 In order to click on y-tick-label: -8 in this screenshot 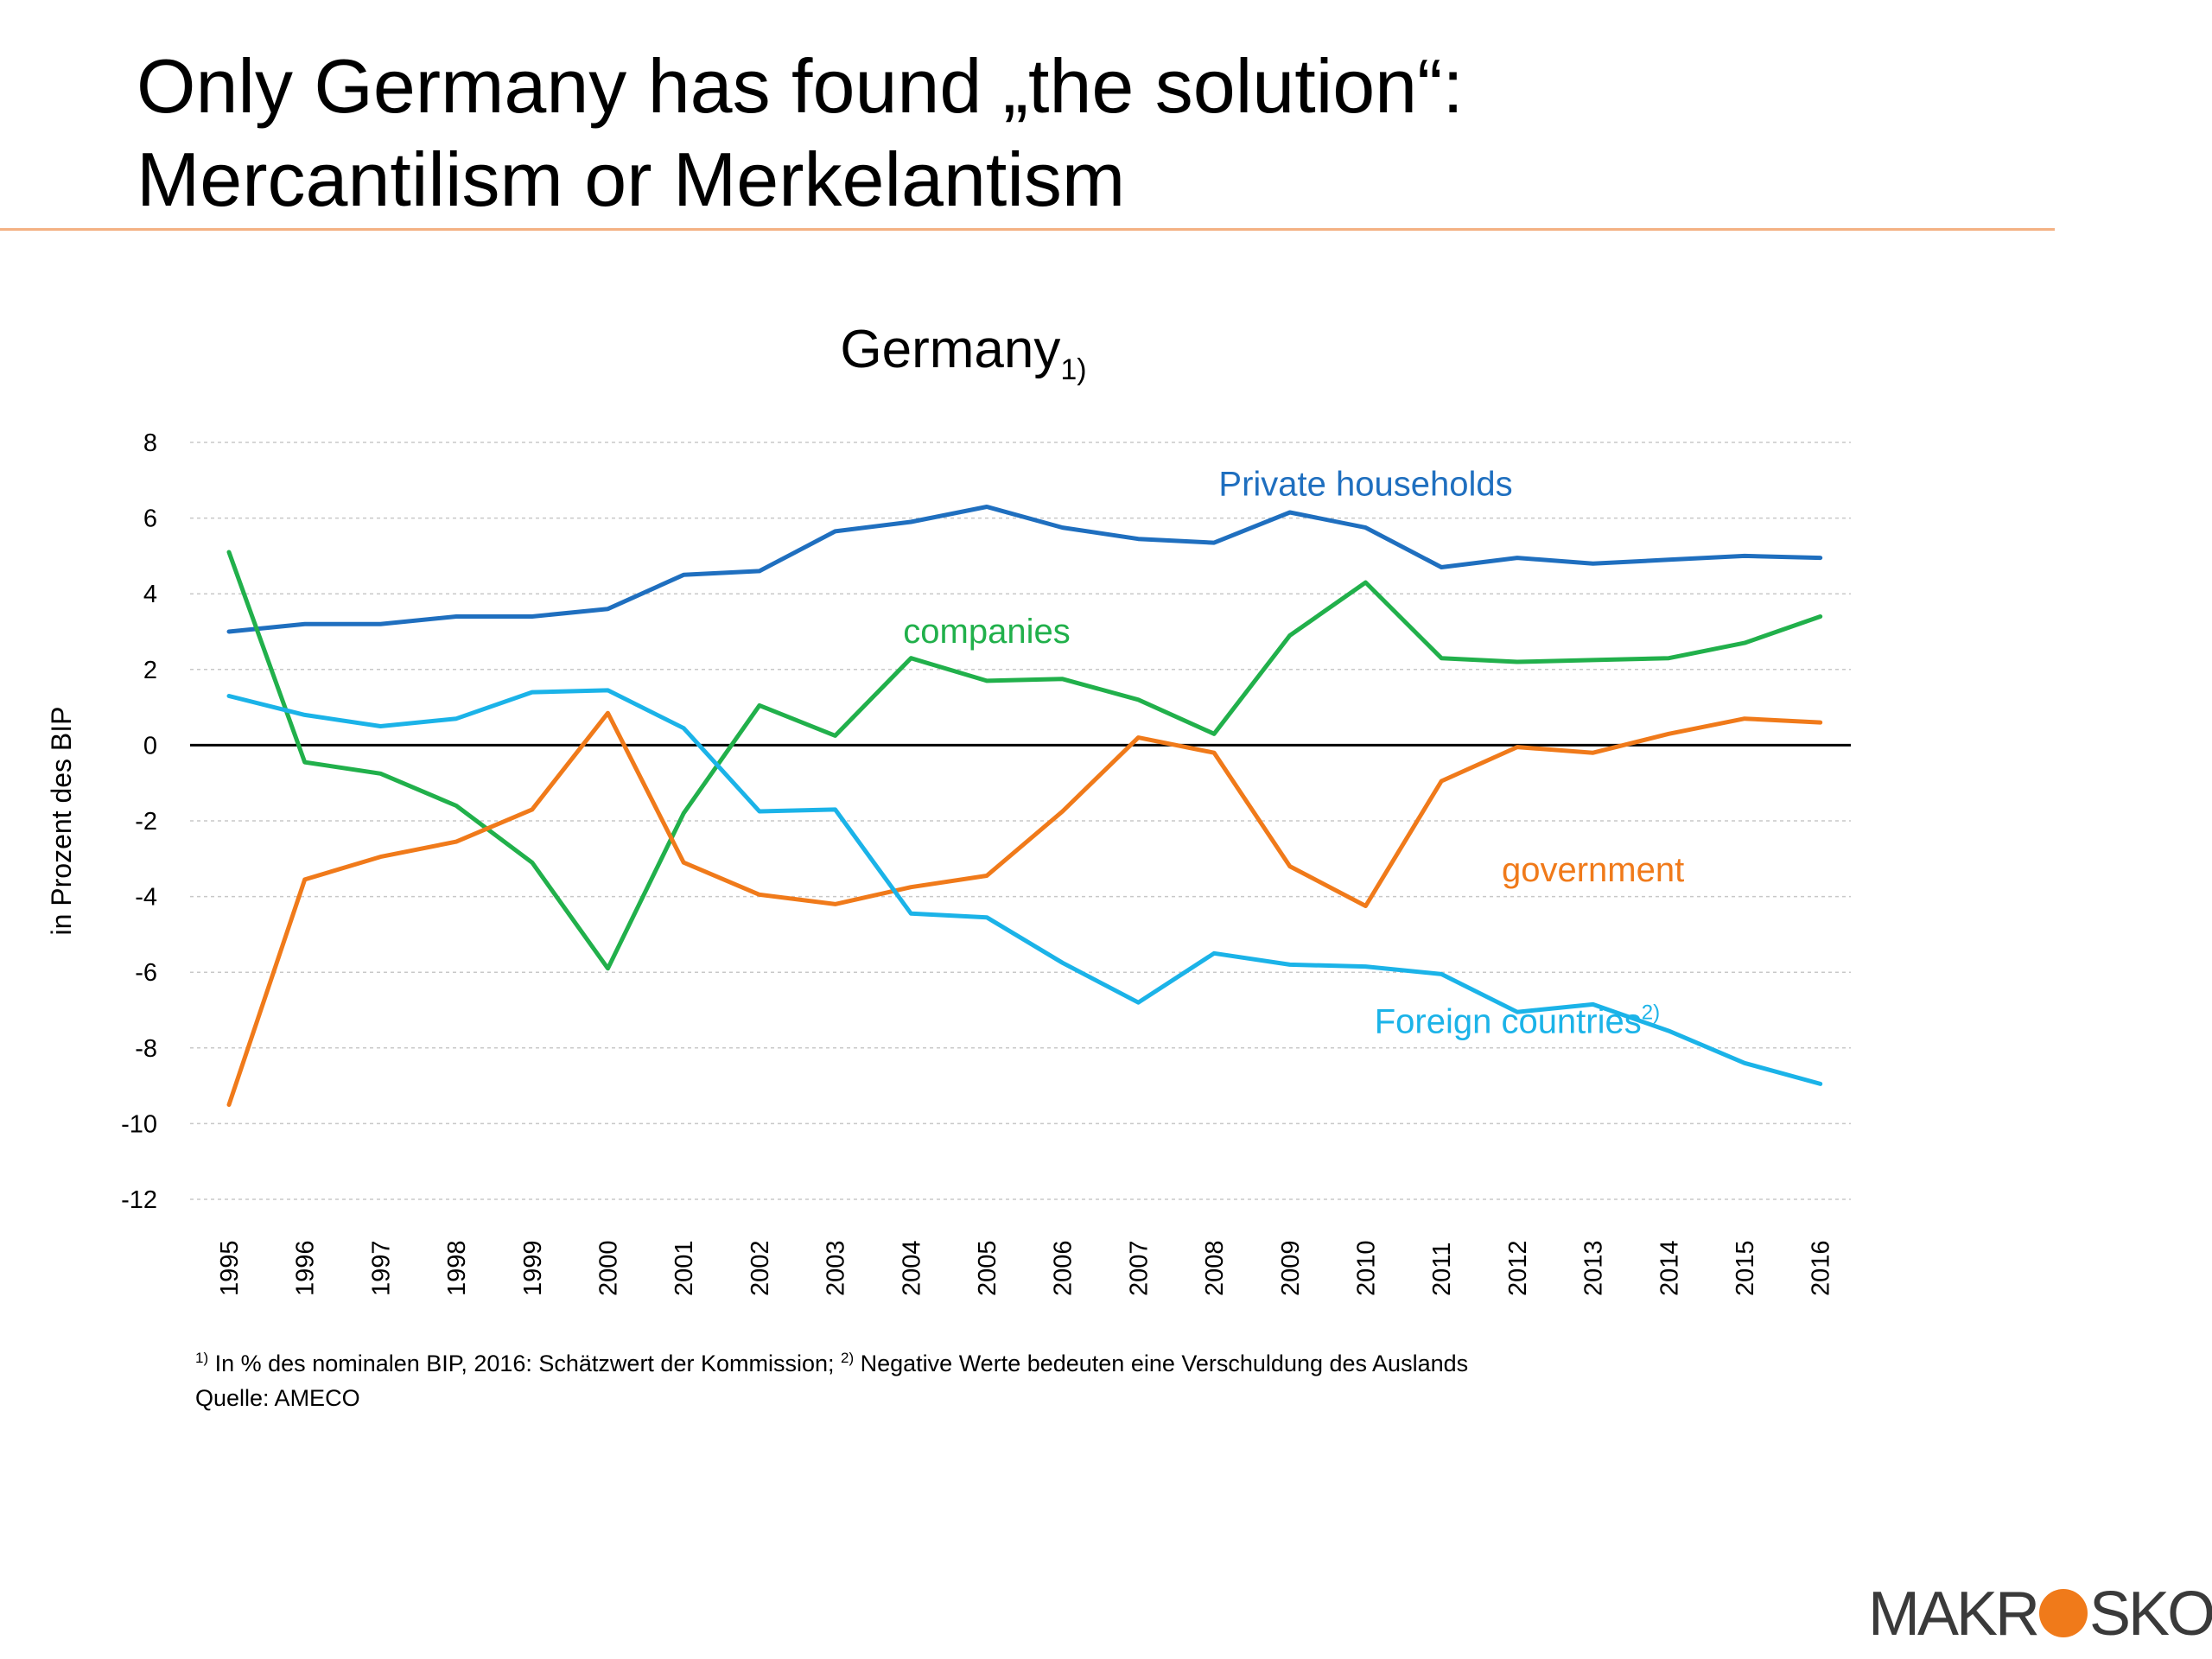, I will do `click(146, 1049)`.